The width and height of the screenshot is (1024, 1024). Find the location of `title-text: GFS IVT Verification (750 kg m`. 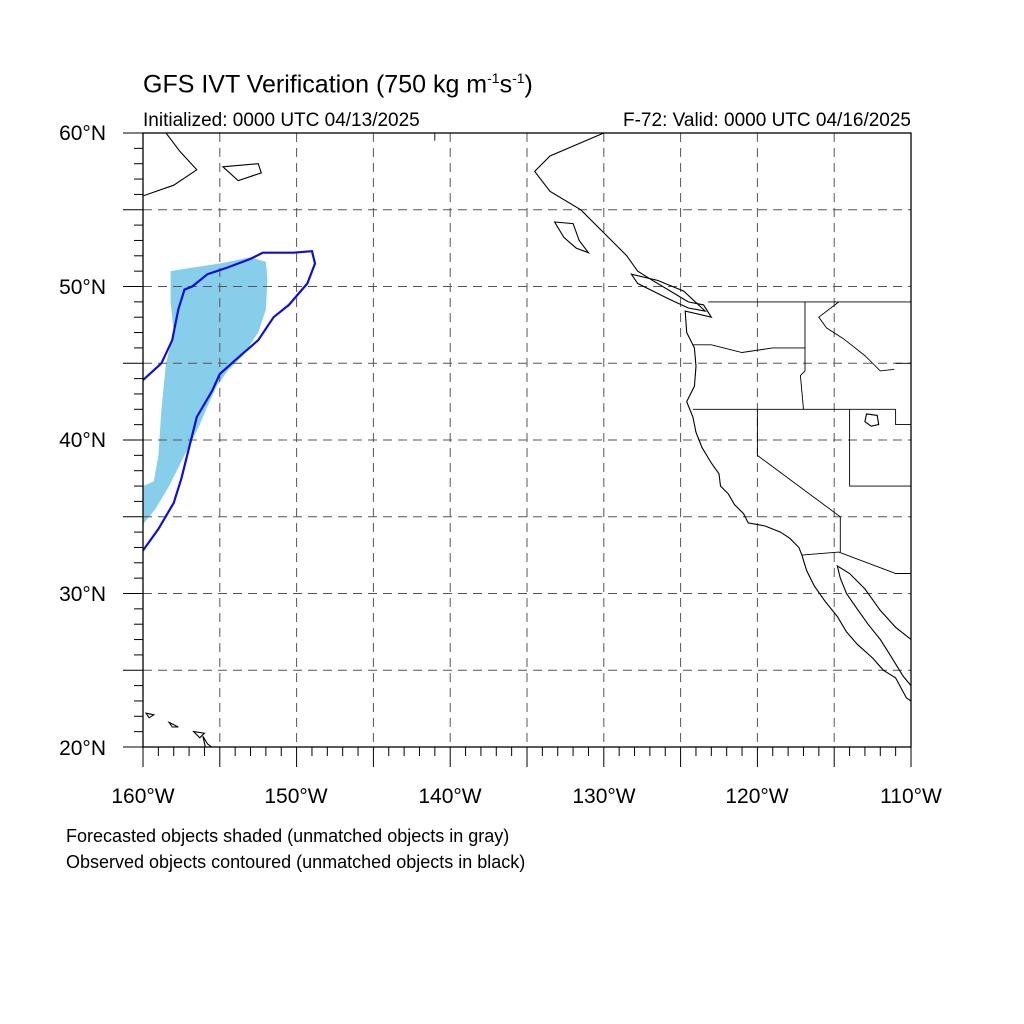

title-text: GFS IVT Verification (750 kg m is located at coordinates (315, 84).